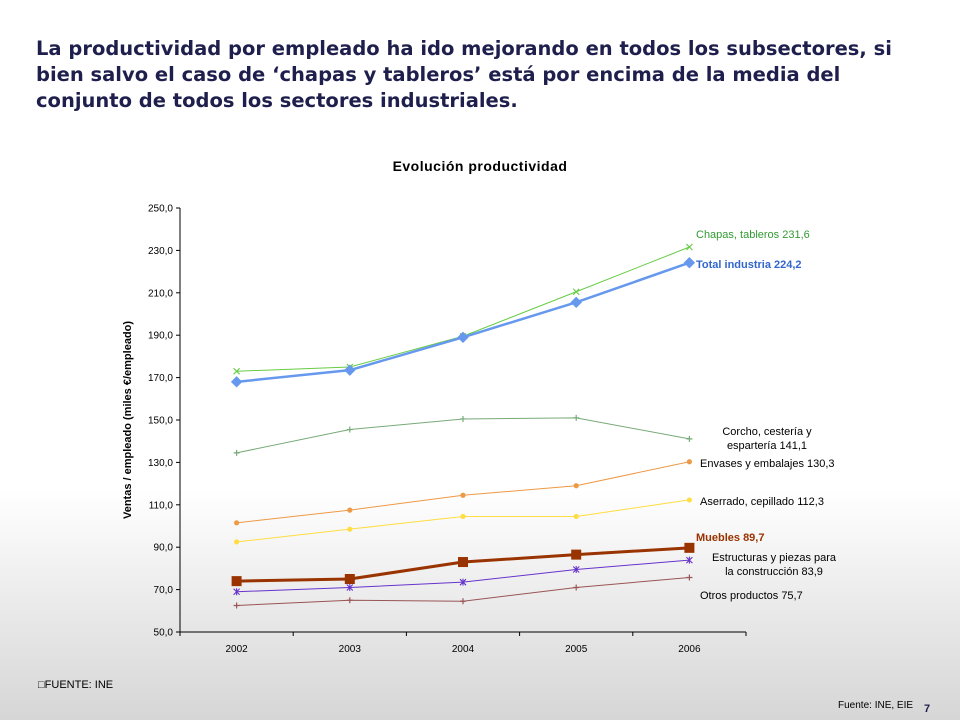  Describe the element at coordinates (730, 538) in the screenshot. I see `series-label: Muebles 89,7` at that location.